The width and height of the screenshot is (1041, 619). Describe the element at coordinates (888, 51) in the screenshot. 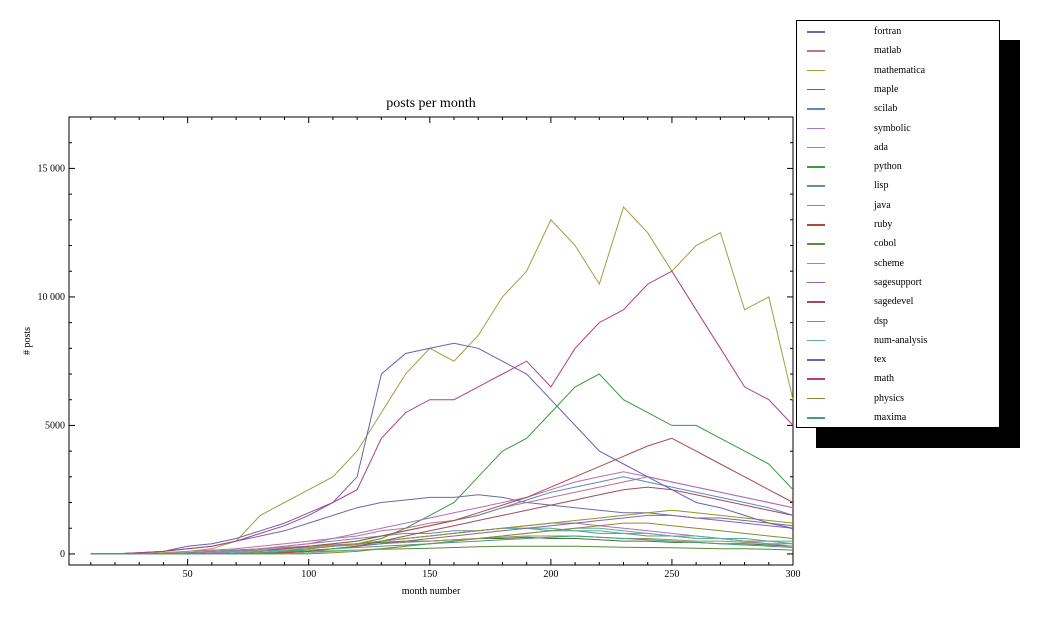

I see `legend-label: matlab` at that location.